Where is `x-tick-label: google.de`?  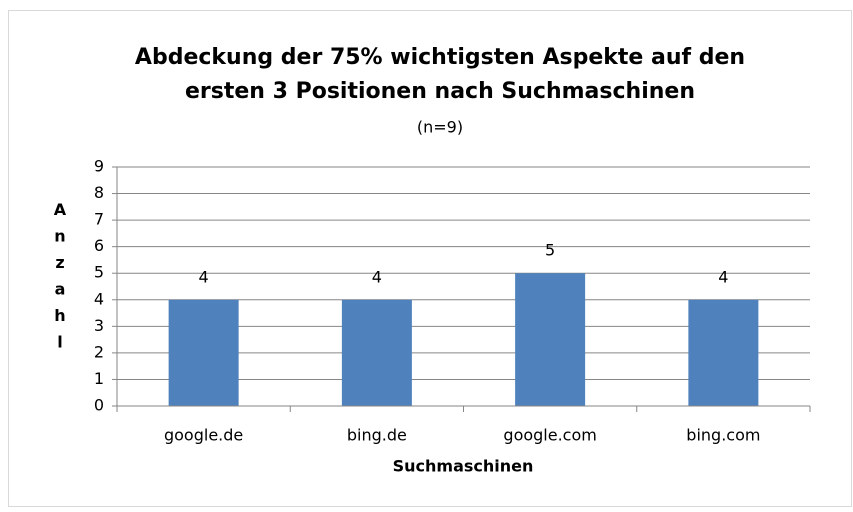 x-tick-label: google.de is located at coordinates (203, 435).